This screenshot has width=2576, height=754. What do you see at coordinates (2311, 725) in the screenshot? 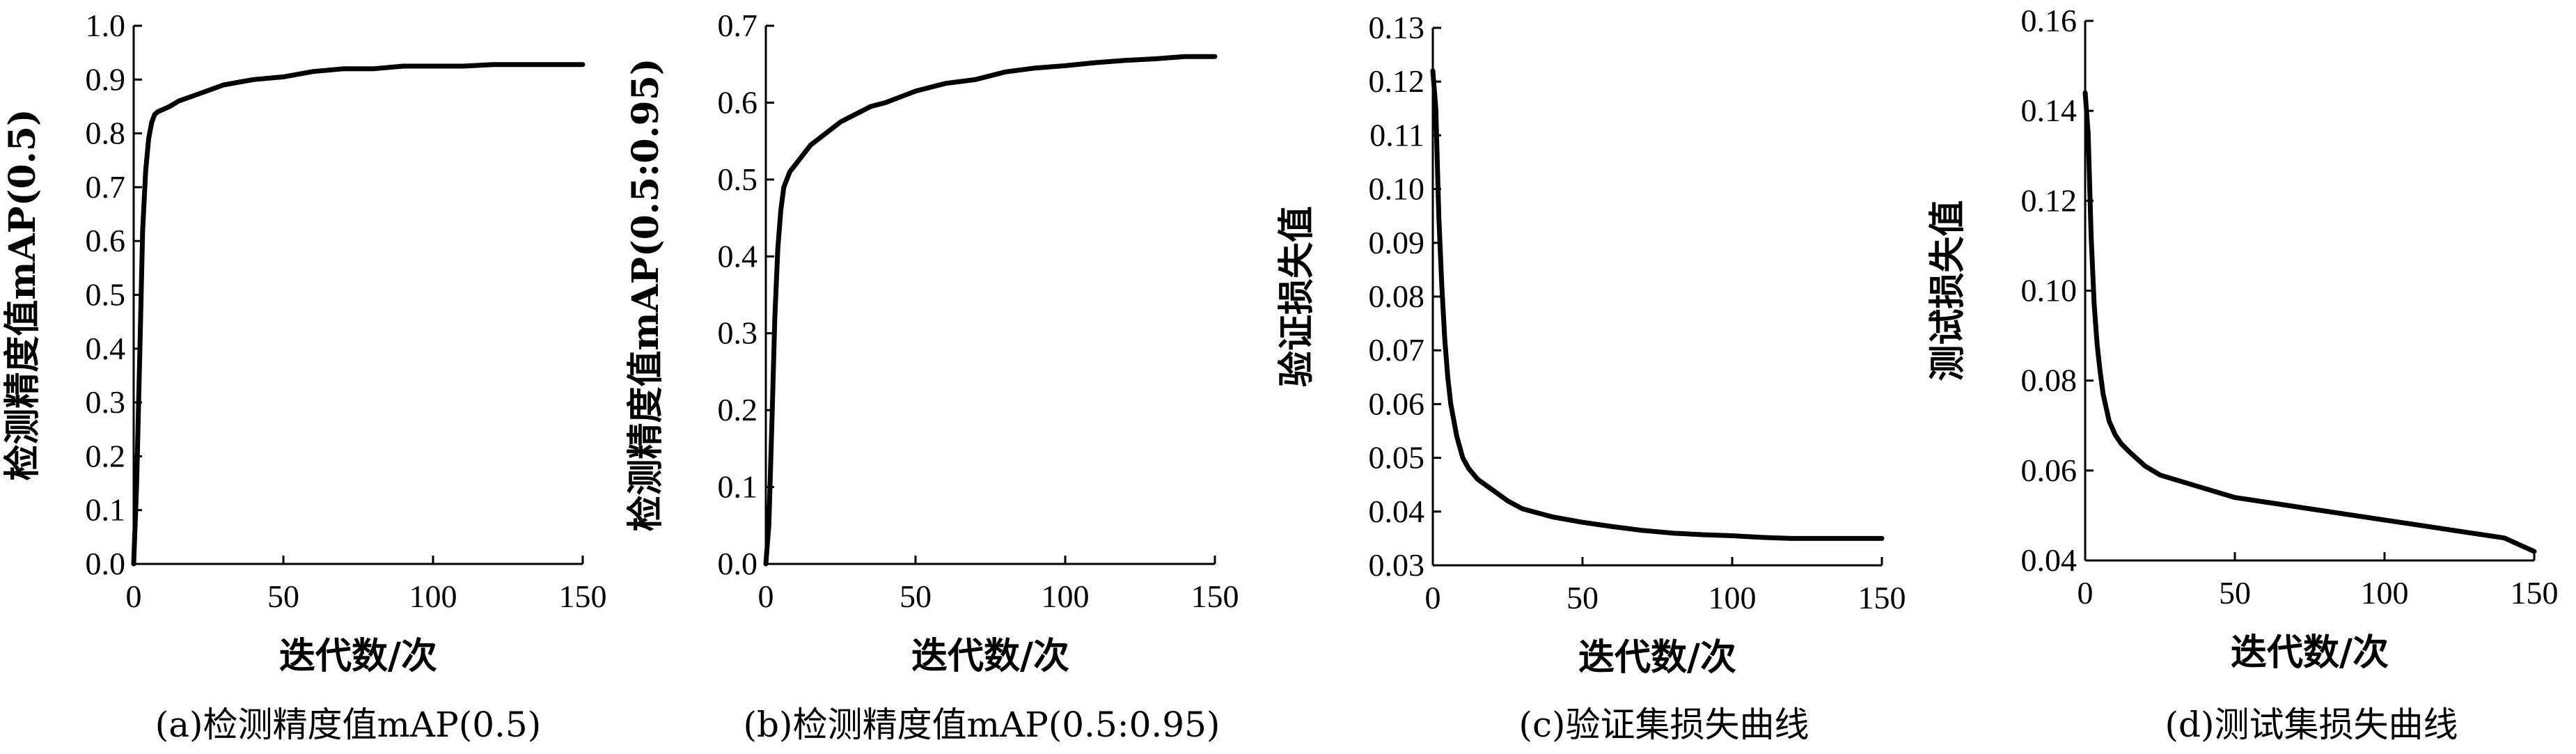
I see `caption-d: (d)测试集损失曲线` at bounding box center [2311, 725].